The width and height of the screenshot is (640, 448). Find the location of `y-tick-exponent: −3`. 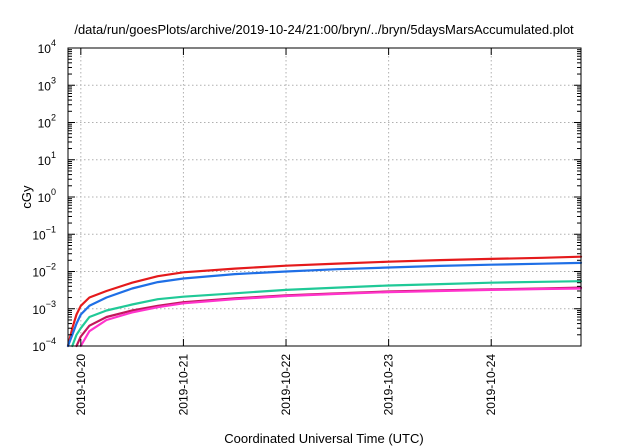

y-tick-exponent: −3 is located at coordinates (51, 304).